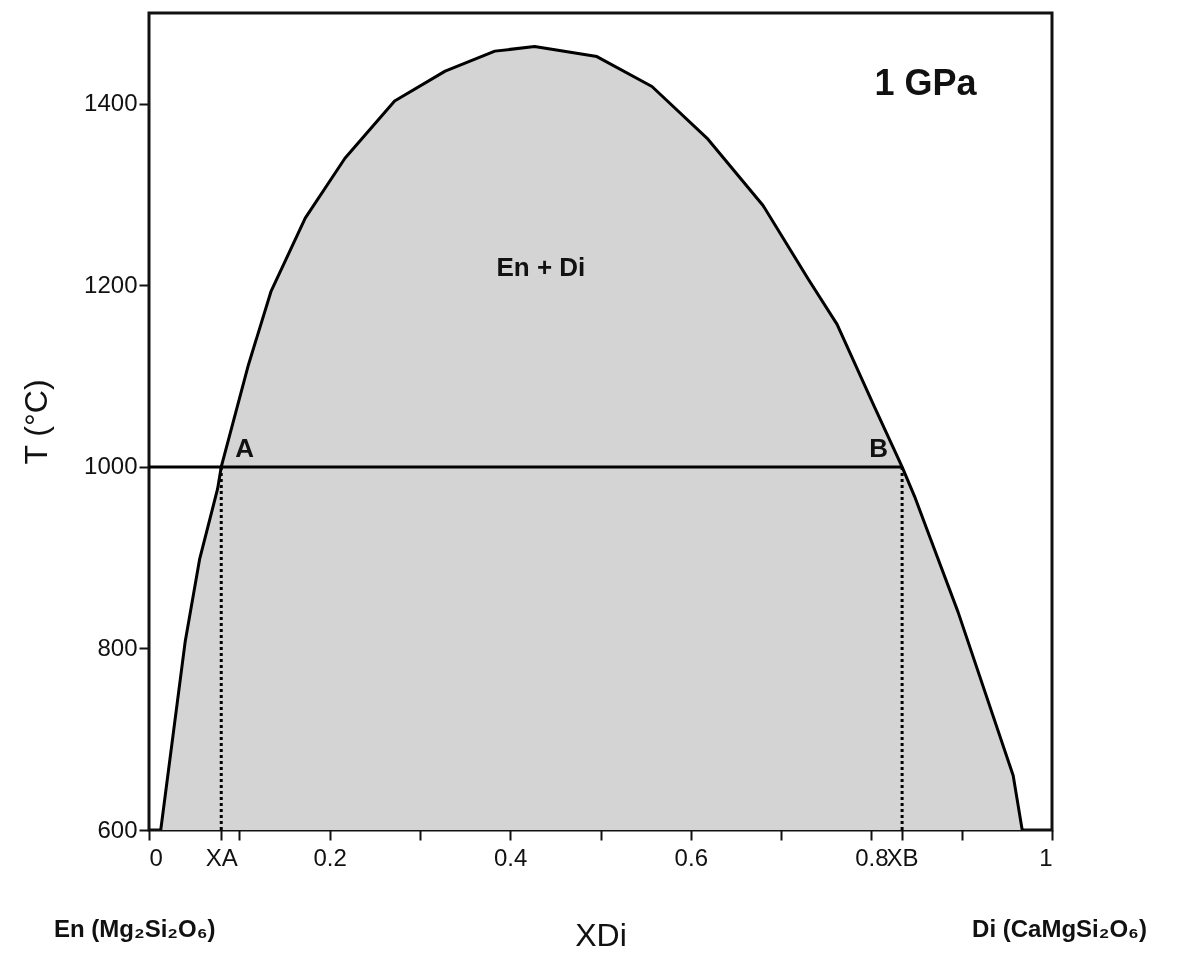 This screenshot has height=972, width=1177. What do you see at coordinates (691, 857) in the screenshot?
I see `x-tick-label: 0.6` at bounding box center [691, 857].